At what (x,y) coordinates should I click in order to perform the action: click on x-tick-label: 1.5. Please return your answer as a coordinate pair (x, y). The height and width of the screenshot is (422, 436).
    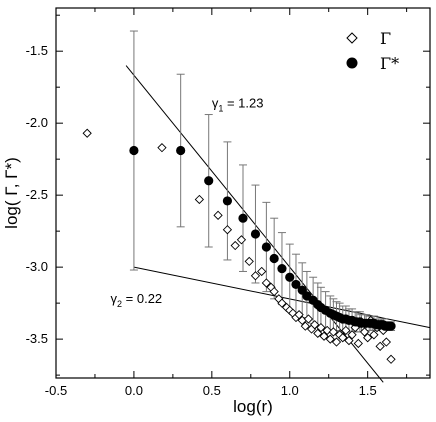
    Looking at the image, I should click on (368, 390).